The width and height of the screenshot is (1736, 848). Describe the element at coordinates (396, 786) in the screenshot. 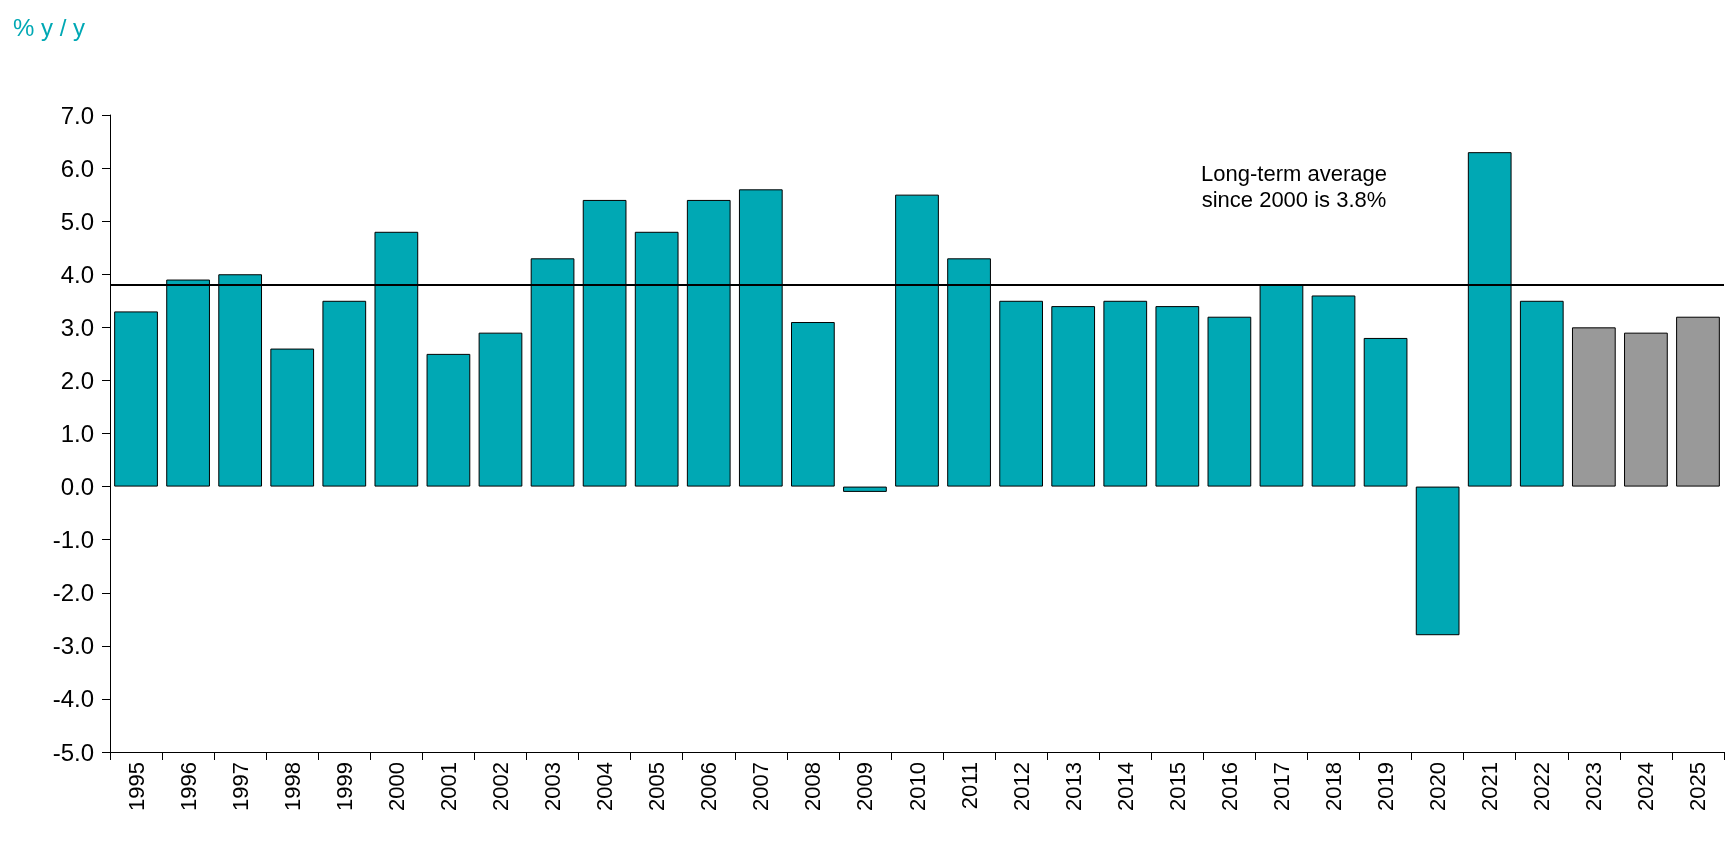

I see `x-tick-label: 2000` at that location.